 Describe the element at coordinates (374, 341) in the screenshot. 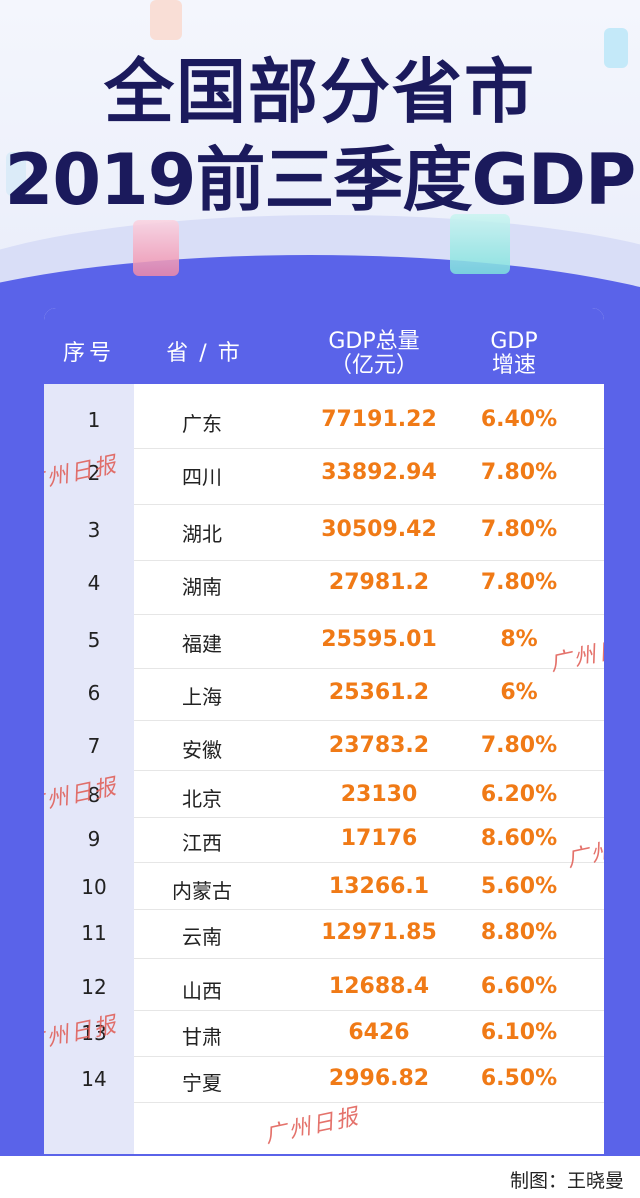

I see `header-gdp-line1: GDP总量` at that location.